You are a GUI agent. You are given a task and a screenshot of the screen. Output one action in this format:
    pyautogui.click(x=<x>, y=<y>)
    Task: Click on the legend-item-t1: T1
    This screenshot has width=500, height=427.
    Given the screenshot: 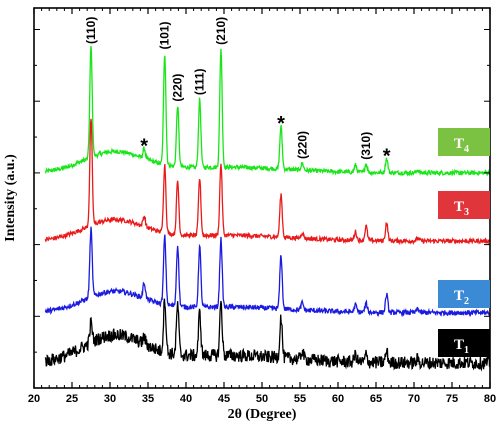 What is the action you would take?
    pyautogui.click(x=464, y=343)
    